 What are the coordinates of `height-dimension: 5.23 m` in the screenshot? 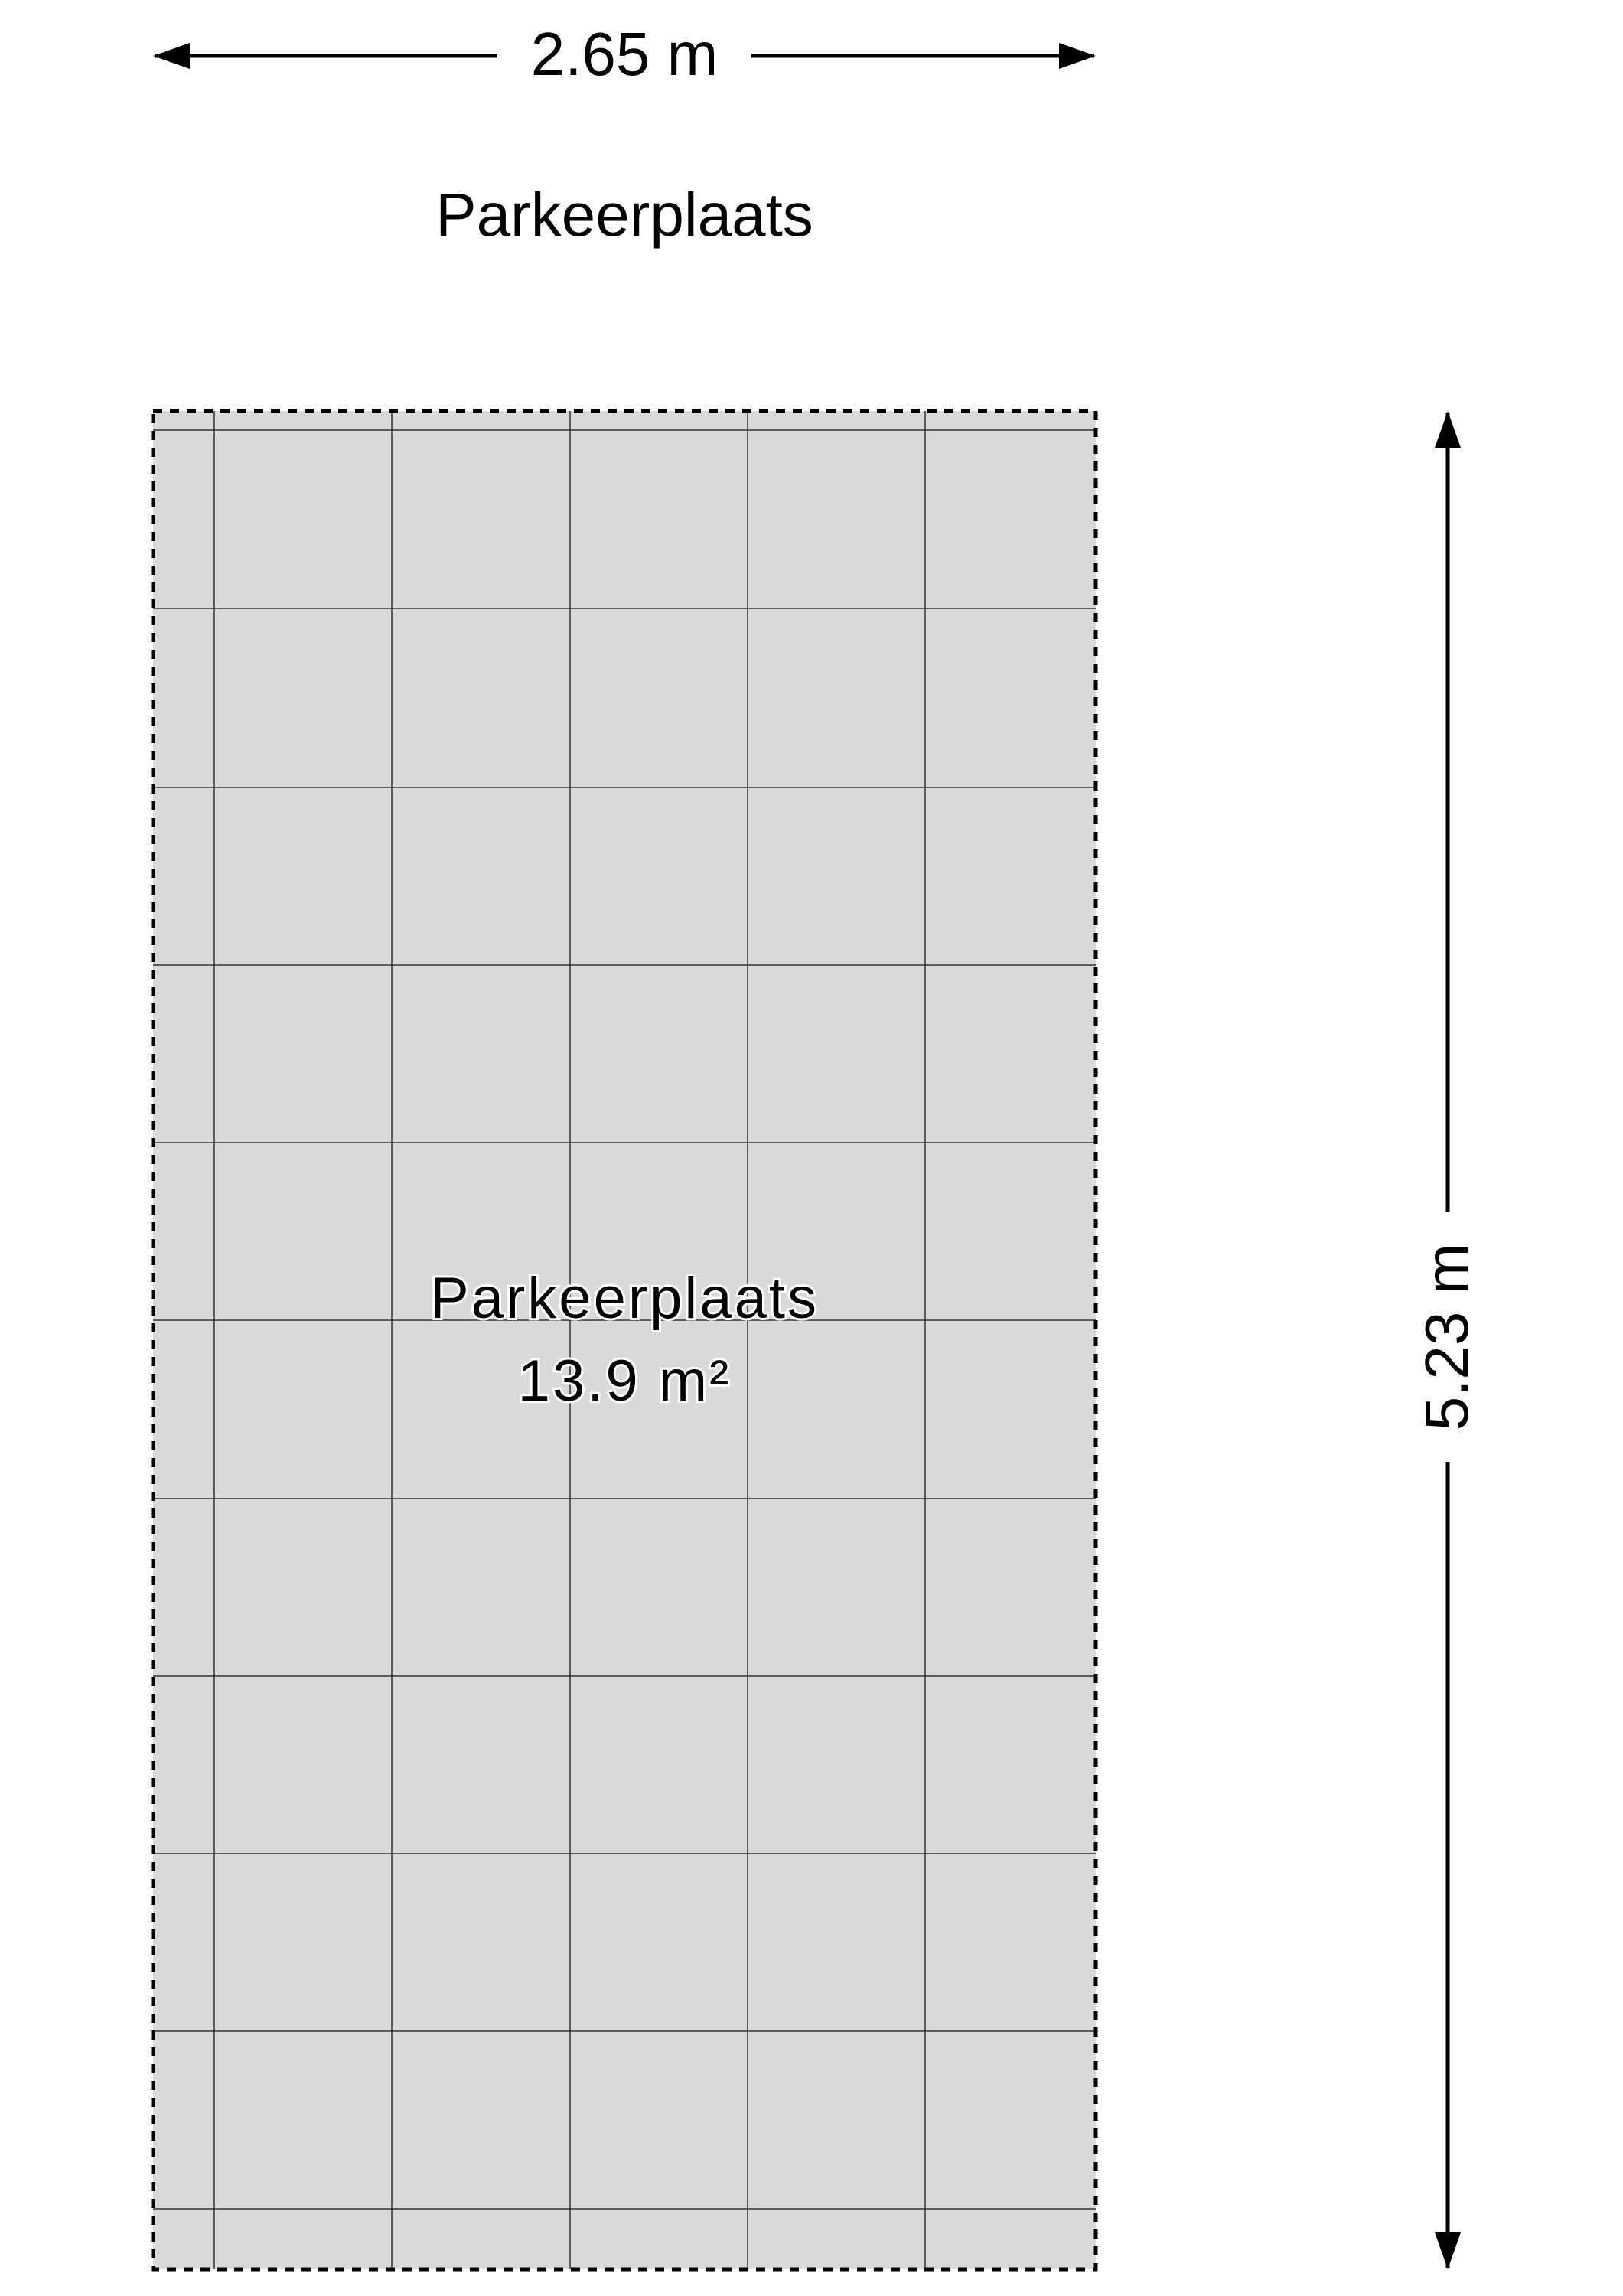 It's located at (1447, 1340).